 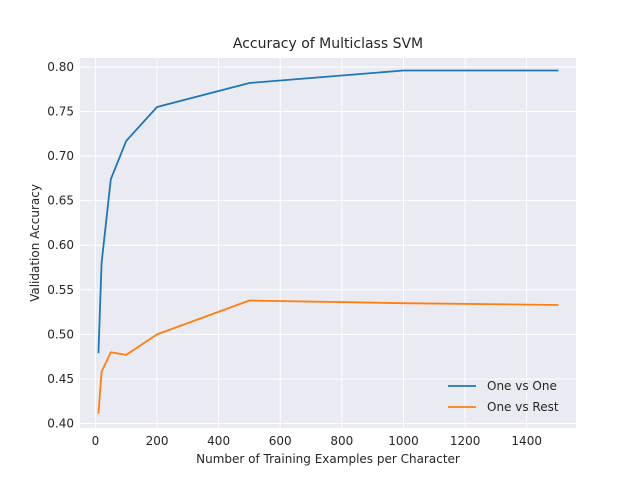 What do you see at coordinates (503, 396) in the screenshot?
I see `legend: One vs One One vs Rest` at bounding box center [503, 396].